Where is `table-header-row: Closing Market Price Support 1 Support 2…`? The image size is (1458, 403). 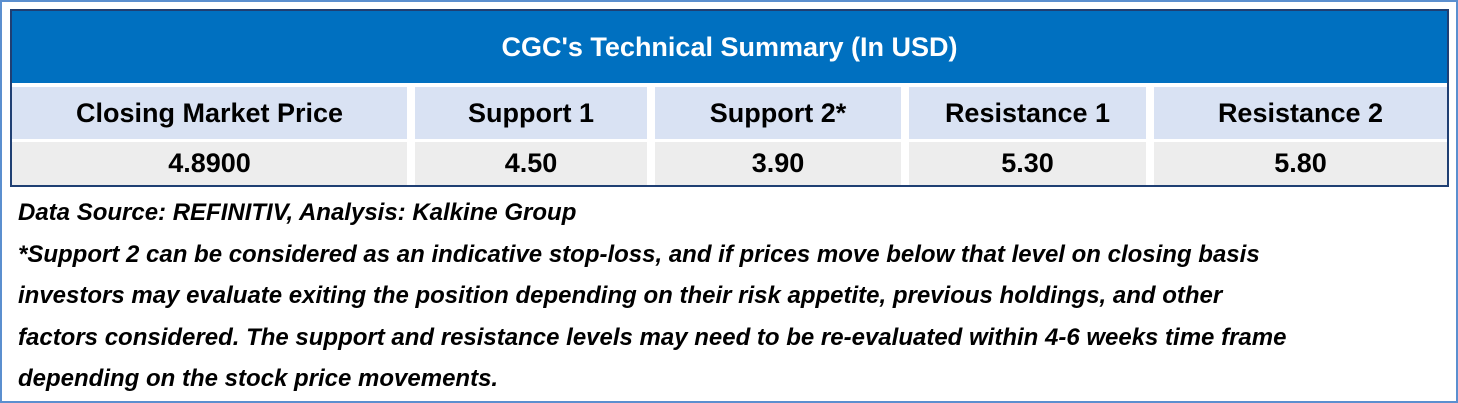 table-header-row: Closing Market Price Support 1 Support 2… is located at coordinates (729, 113).